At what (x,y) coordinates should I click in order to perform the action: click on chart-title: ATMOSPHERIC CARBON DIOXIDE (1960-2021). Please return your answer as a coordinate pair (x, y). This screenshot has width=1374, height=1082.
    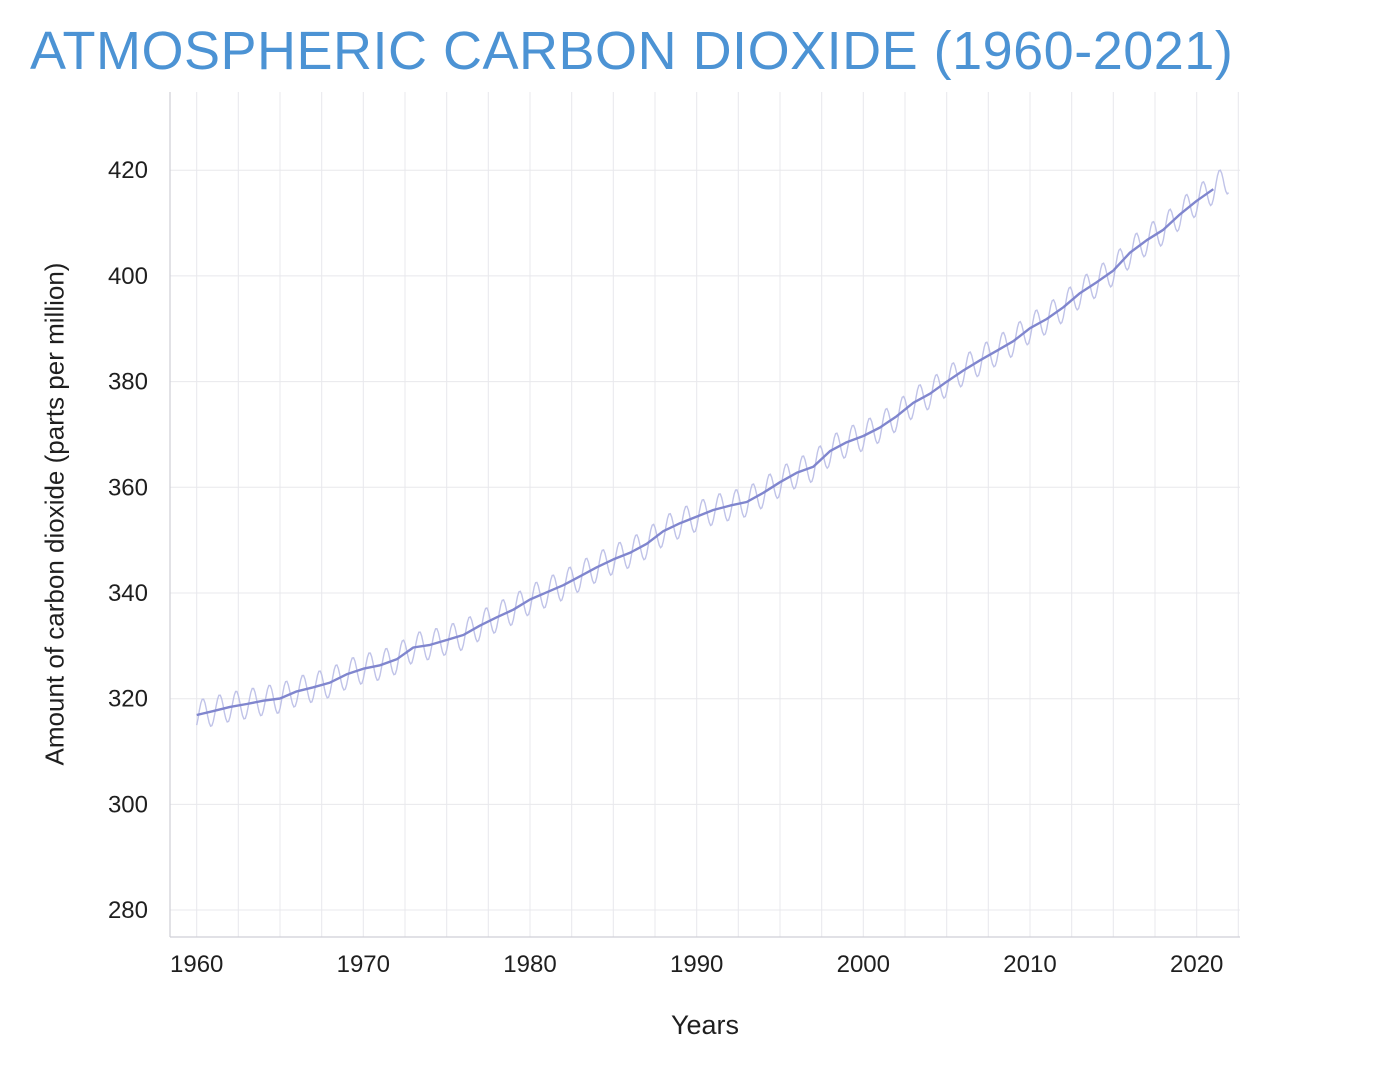
    Looking at the image, I should click on (632, 51).